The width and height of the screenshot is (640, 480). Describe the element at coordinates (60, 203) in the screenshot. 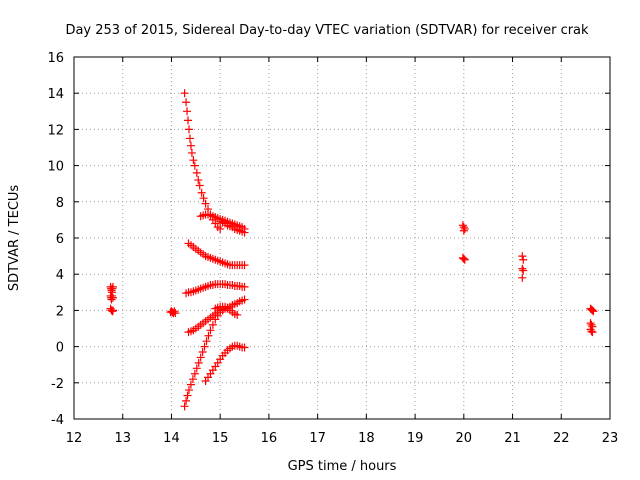

I see `y-tick-label: 8` at that location.